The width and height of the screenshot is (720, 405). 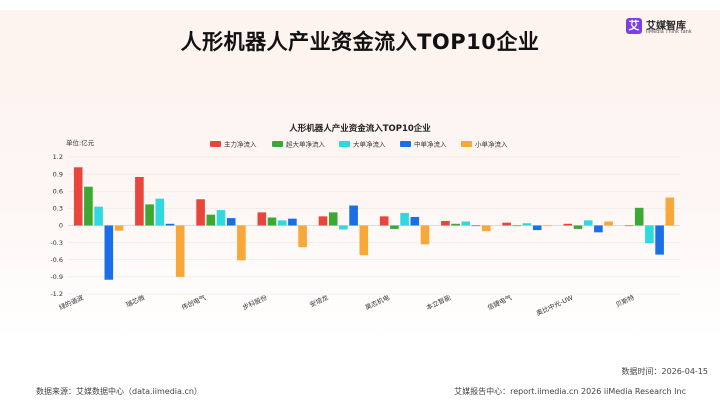 What do you see at coordinates (61, 226) in the screenshot?
I see `y-tick-label: 0` at bounding box center [61, 226].